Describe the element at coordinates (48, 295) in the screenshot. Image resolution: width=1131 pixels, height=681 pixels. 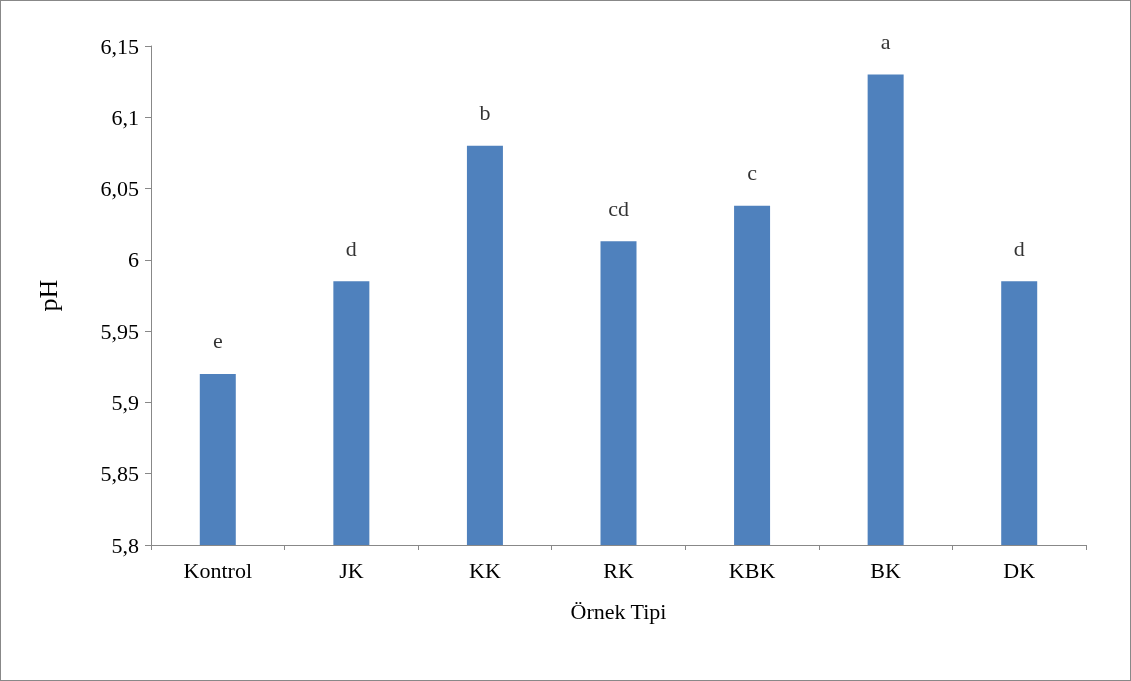
I see `y-axis-title: pH` at that location.